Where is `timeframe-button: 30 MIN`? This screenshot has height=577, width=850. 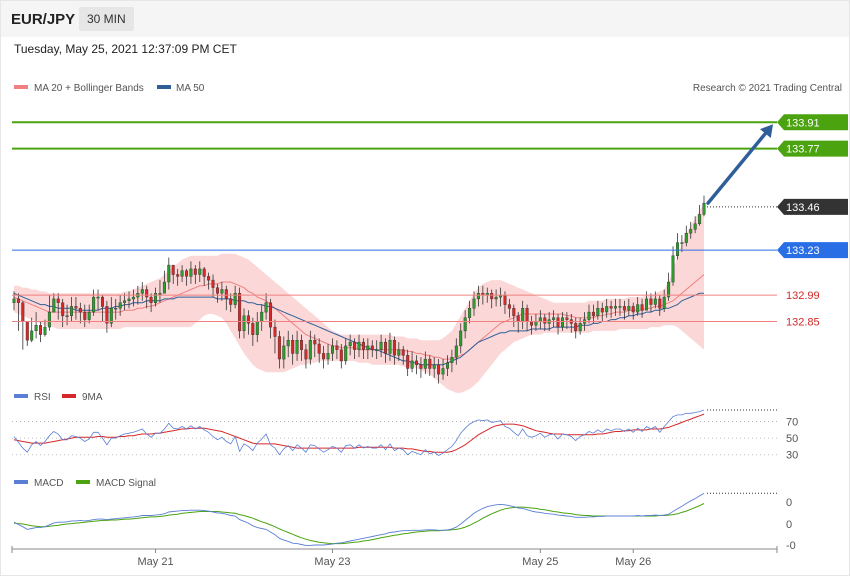
timeframe-button: 30 MIN is located at coordinates (106, 19).